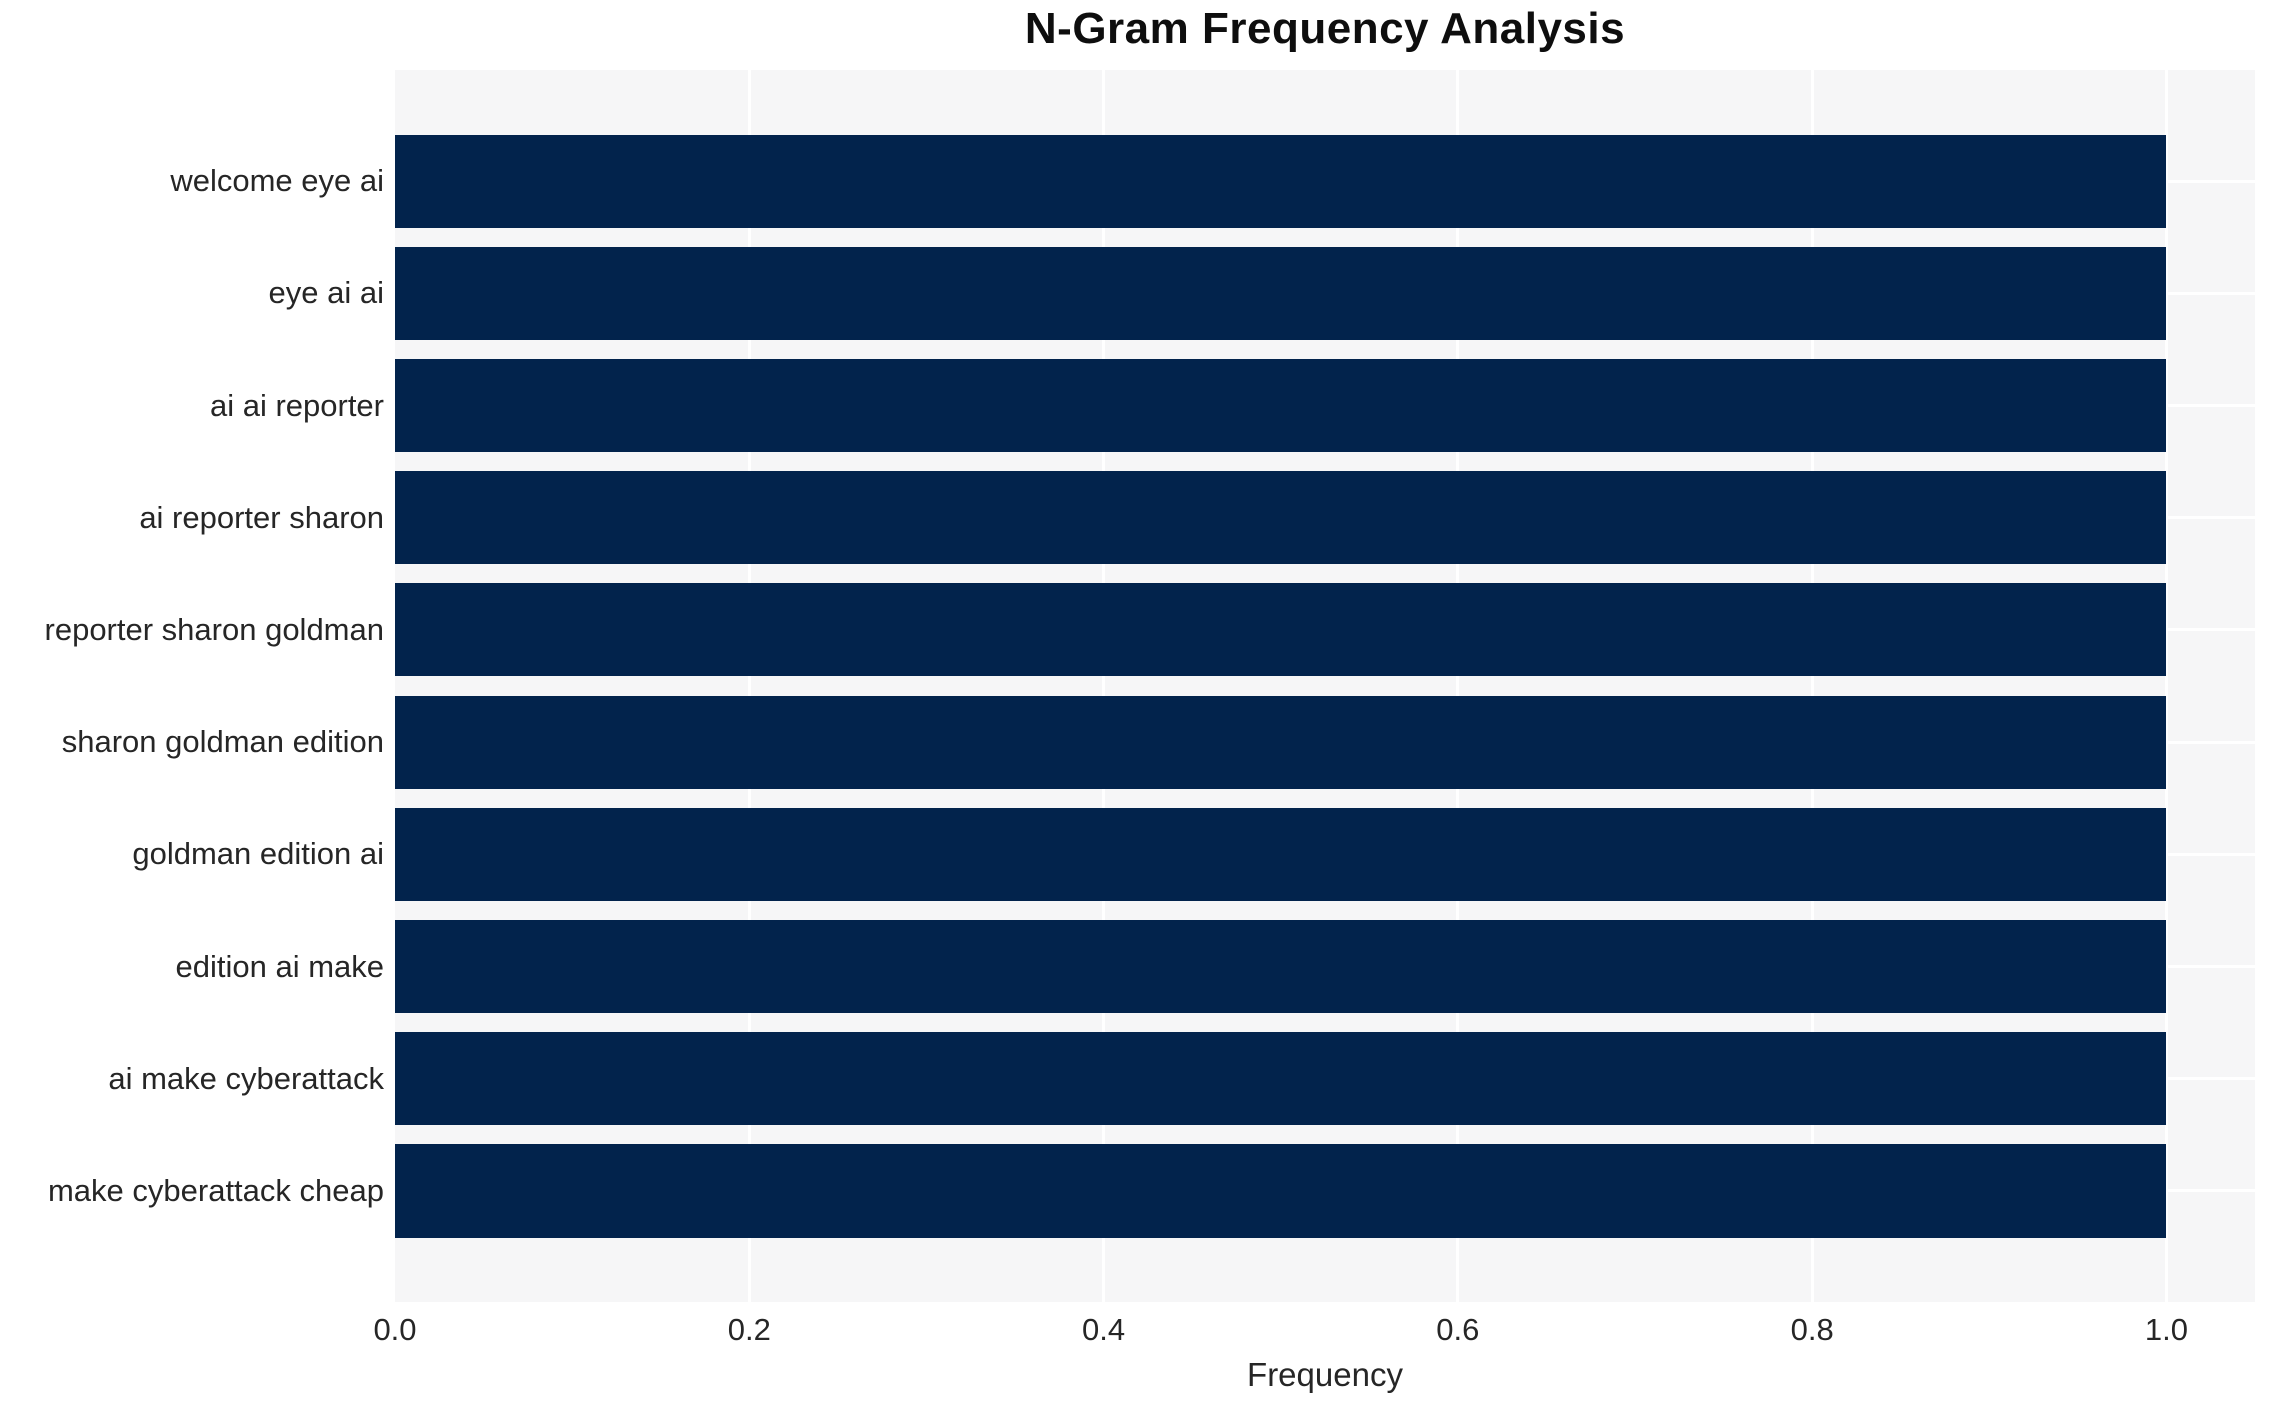 This screenshot has width=2274, height=1402. What do you see at coordinates (296, 405) in the screenshot?
I see `y-tick-label: ai ai reporter` at bounding box center [296, 405].